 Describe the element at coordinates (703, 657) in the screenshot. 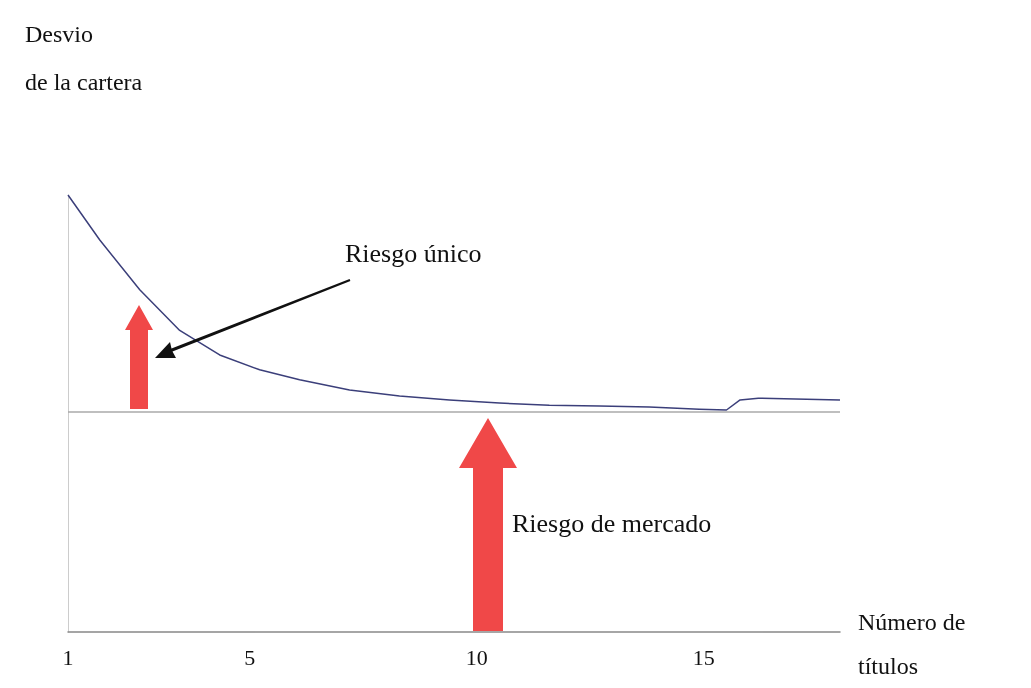

I see `x-tick-label: 15` at that location.